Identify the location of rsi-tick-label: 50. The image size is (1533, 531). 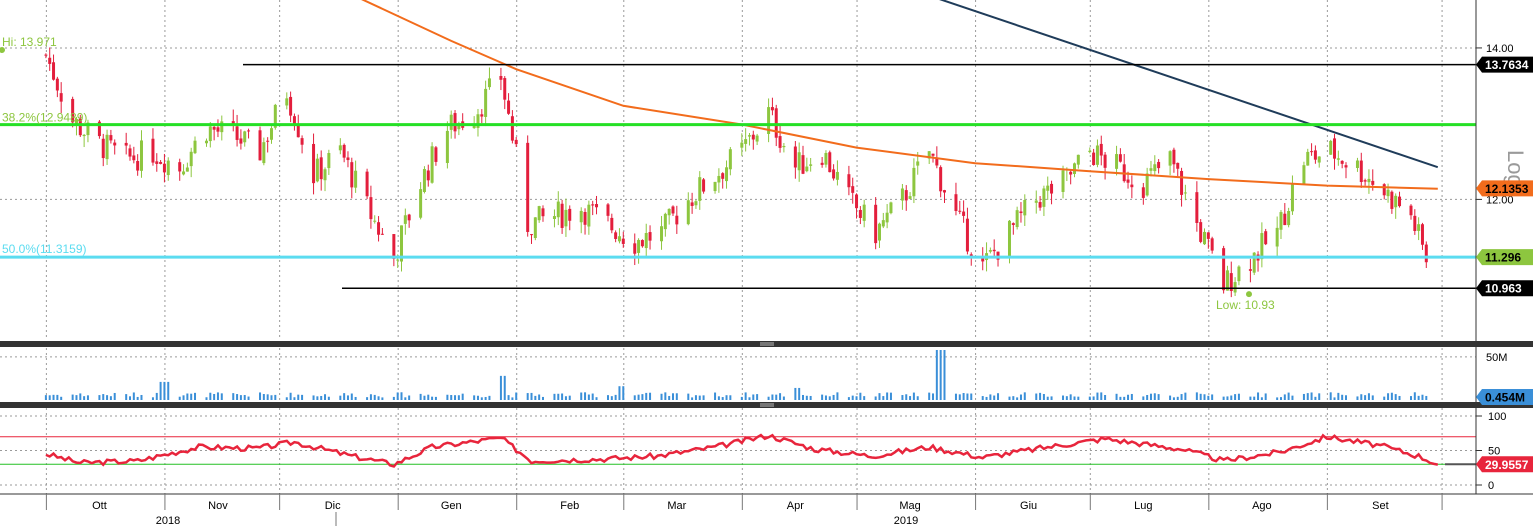
(1494, 452).